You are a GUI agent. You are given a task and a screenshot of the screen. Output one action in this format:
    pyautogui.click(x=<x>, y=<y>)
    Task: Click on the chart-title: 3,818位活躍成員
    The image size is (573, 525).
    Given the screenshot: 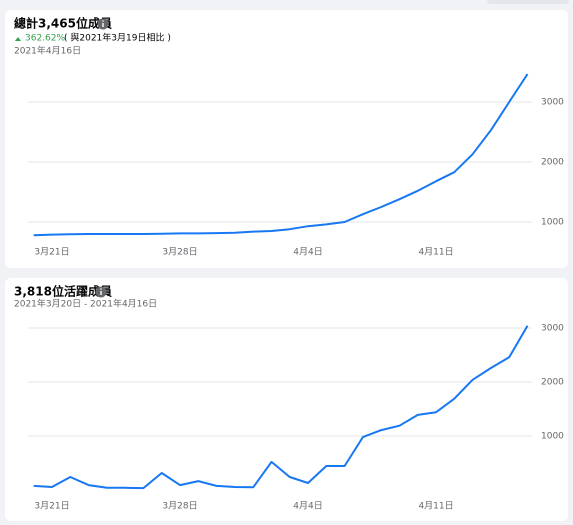 What is the action you would take?
    pyautogui.click(x=63, y=291)
    